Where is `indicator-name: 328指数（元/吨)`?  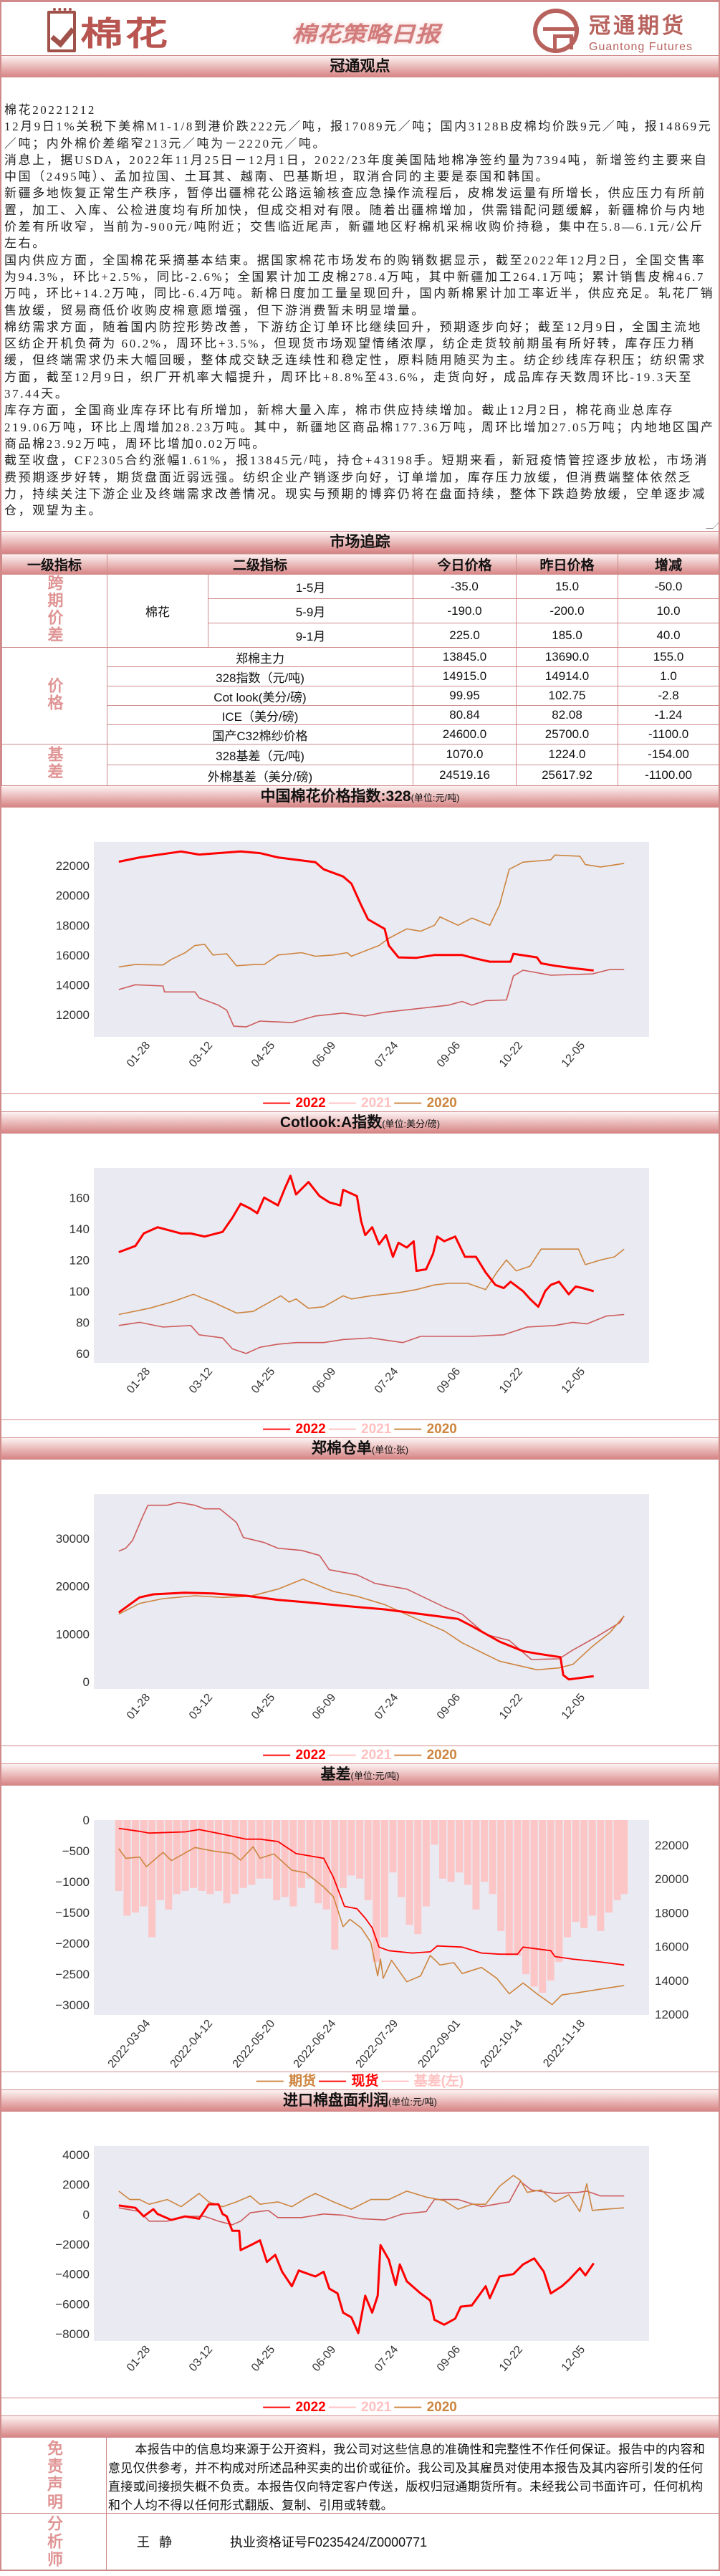
indicator-name: 328指数（元/吨) is located at coordinates (260, 676).